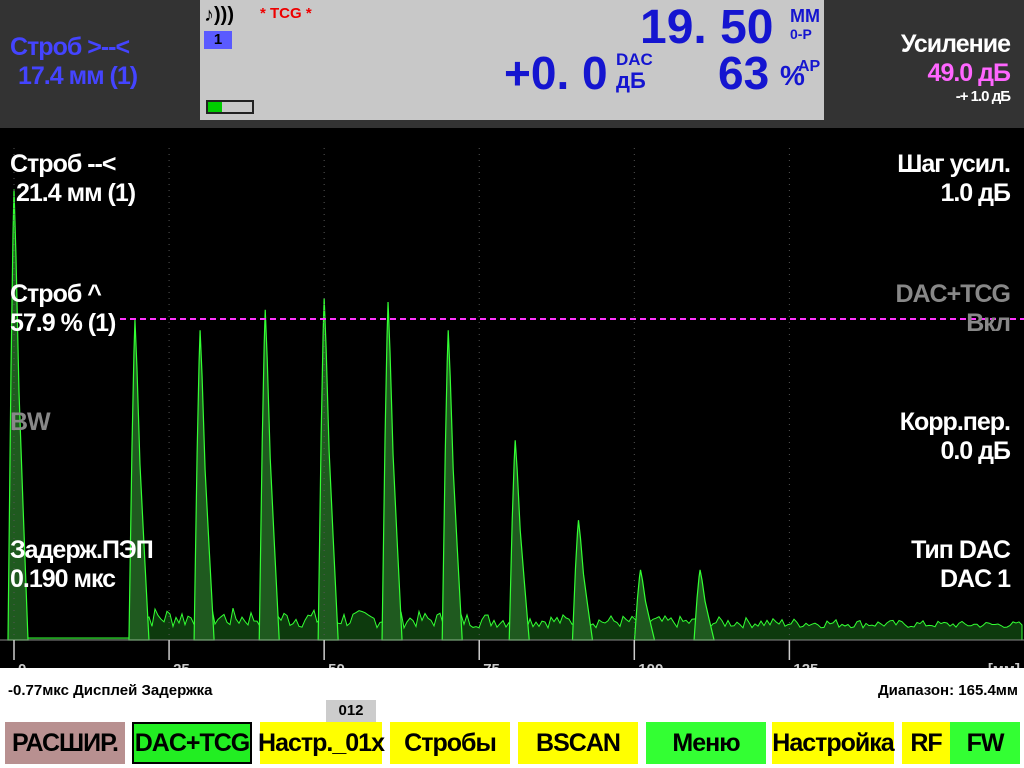 The height and width of the screenshot is (768, 1024). I want to click on left-param: Строб ^ 57.9 % (1), so click(63, 309).